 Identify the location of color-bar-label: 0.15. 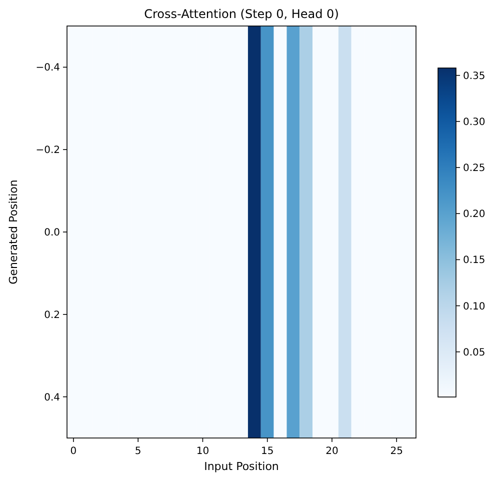
(474, 260).